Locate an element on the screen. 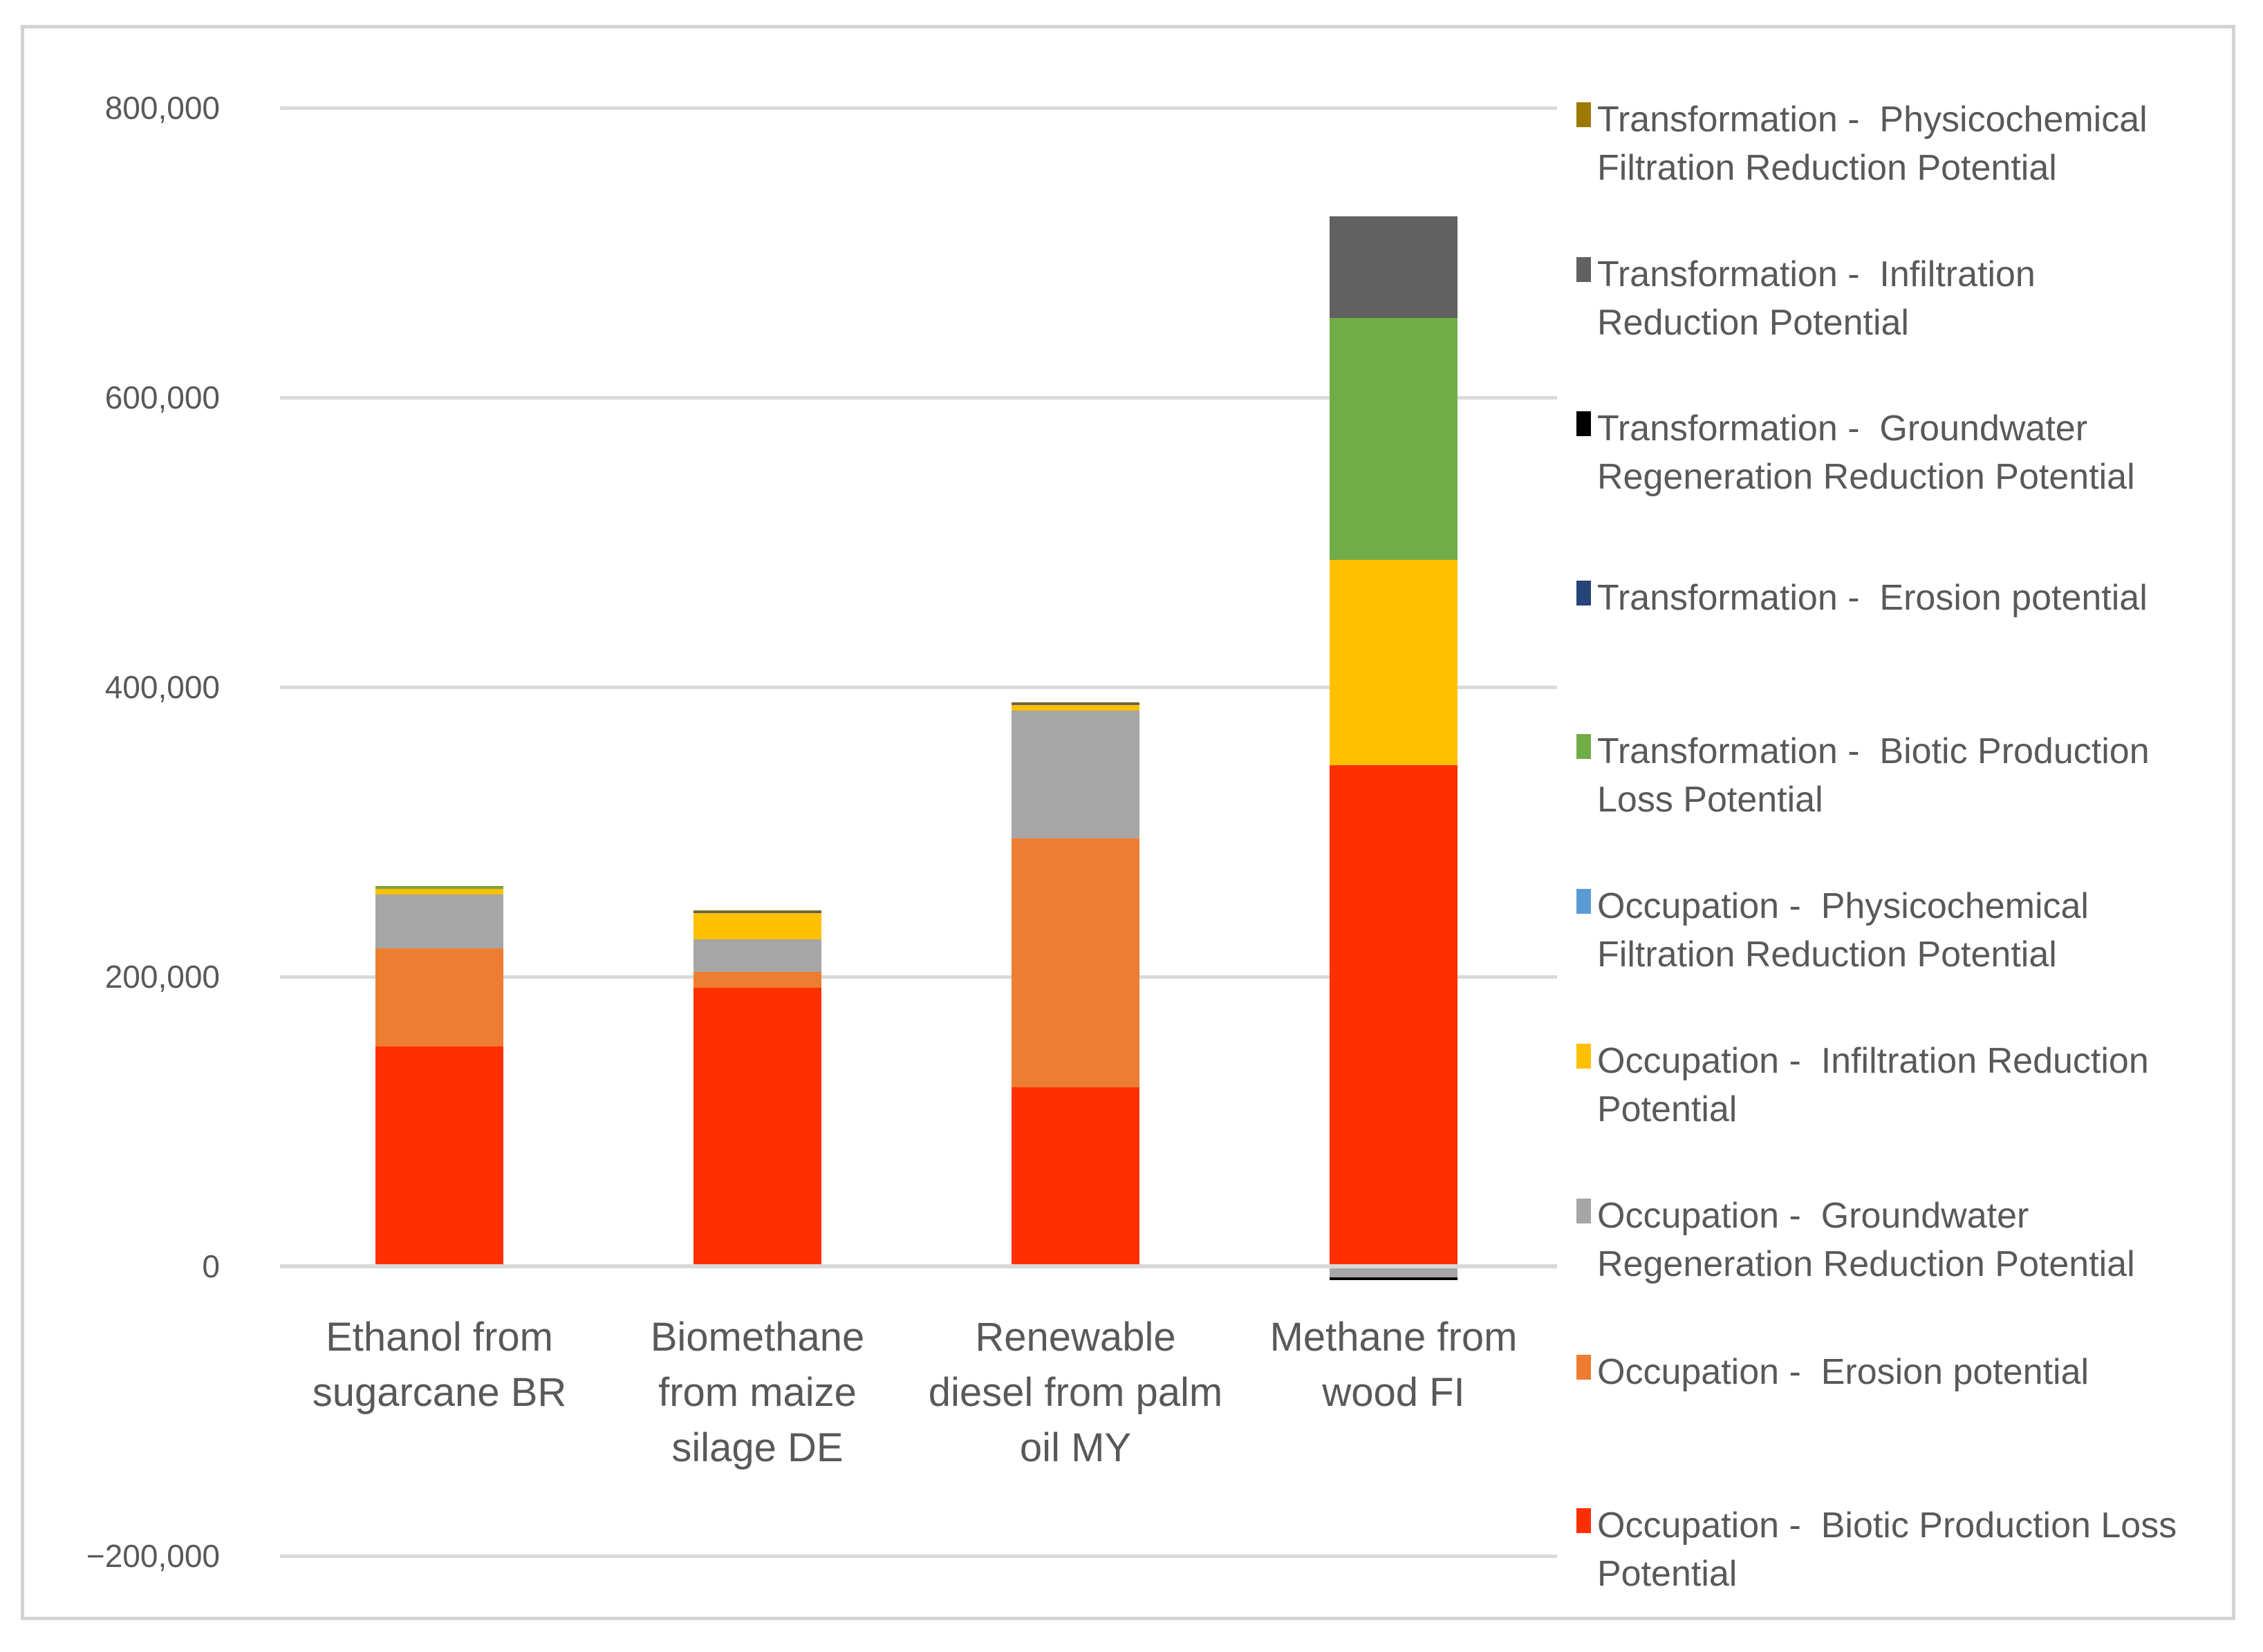 Image resolution: width=2263 pixels, height=1652 pixels. zero-gridline is located at coordinates (918, 1266).